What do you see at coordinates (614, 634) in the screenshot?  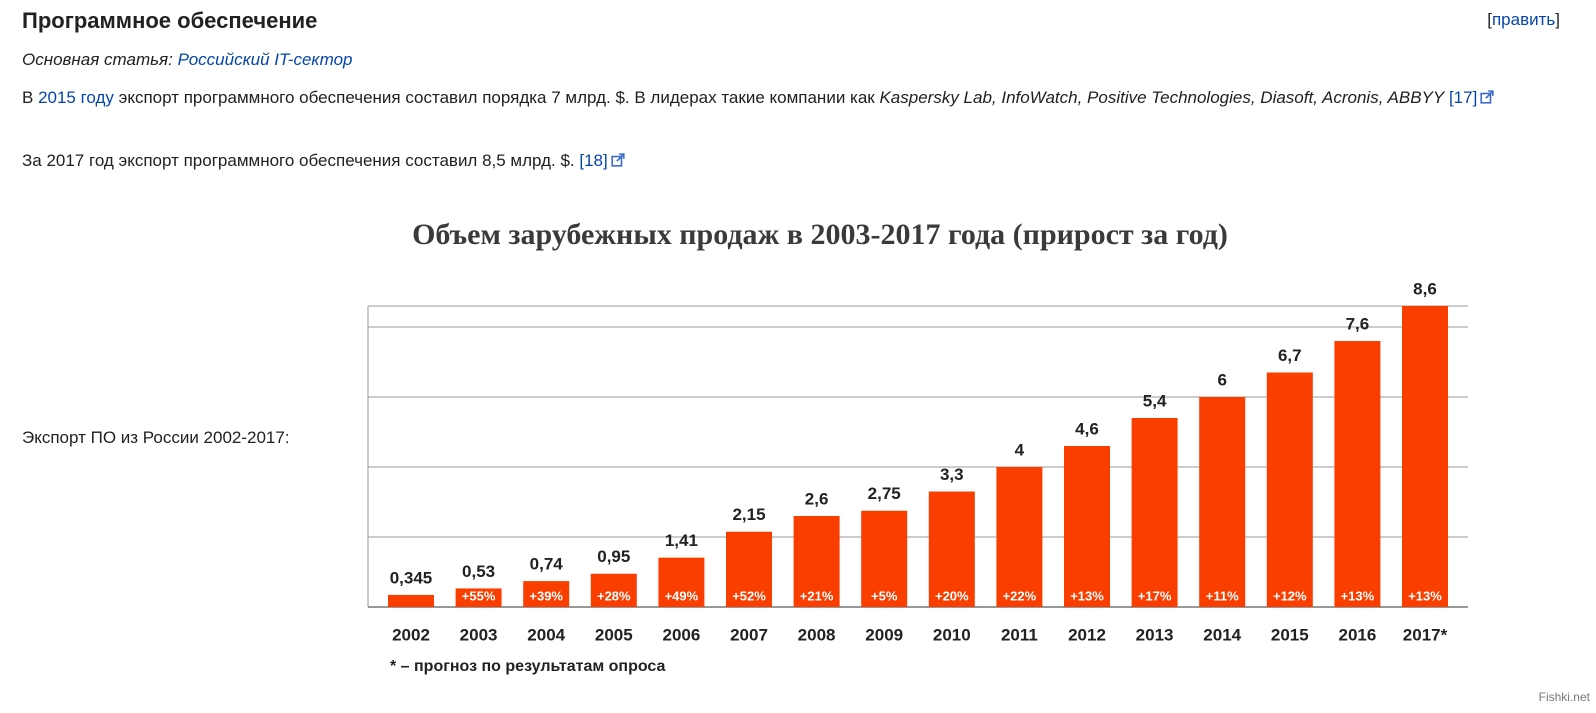 I see `x-tick-label: 2005` at bounding box center [614, 634].